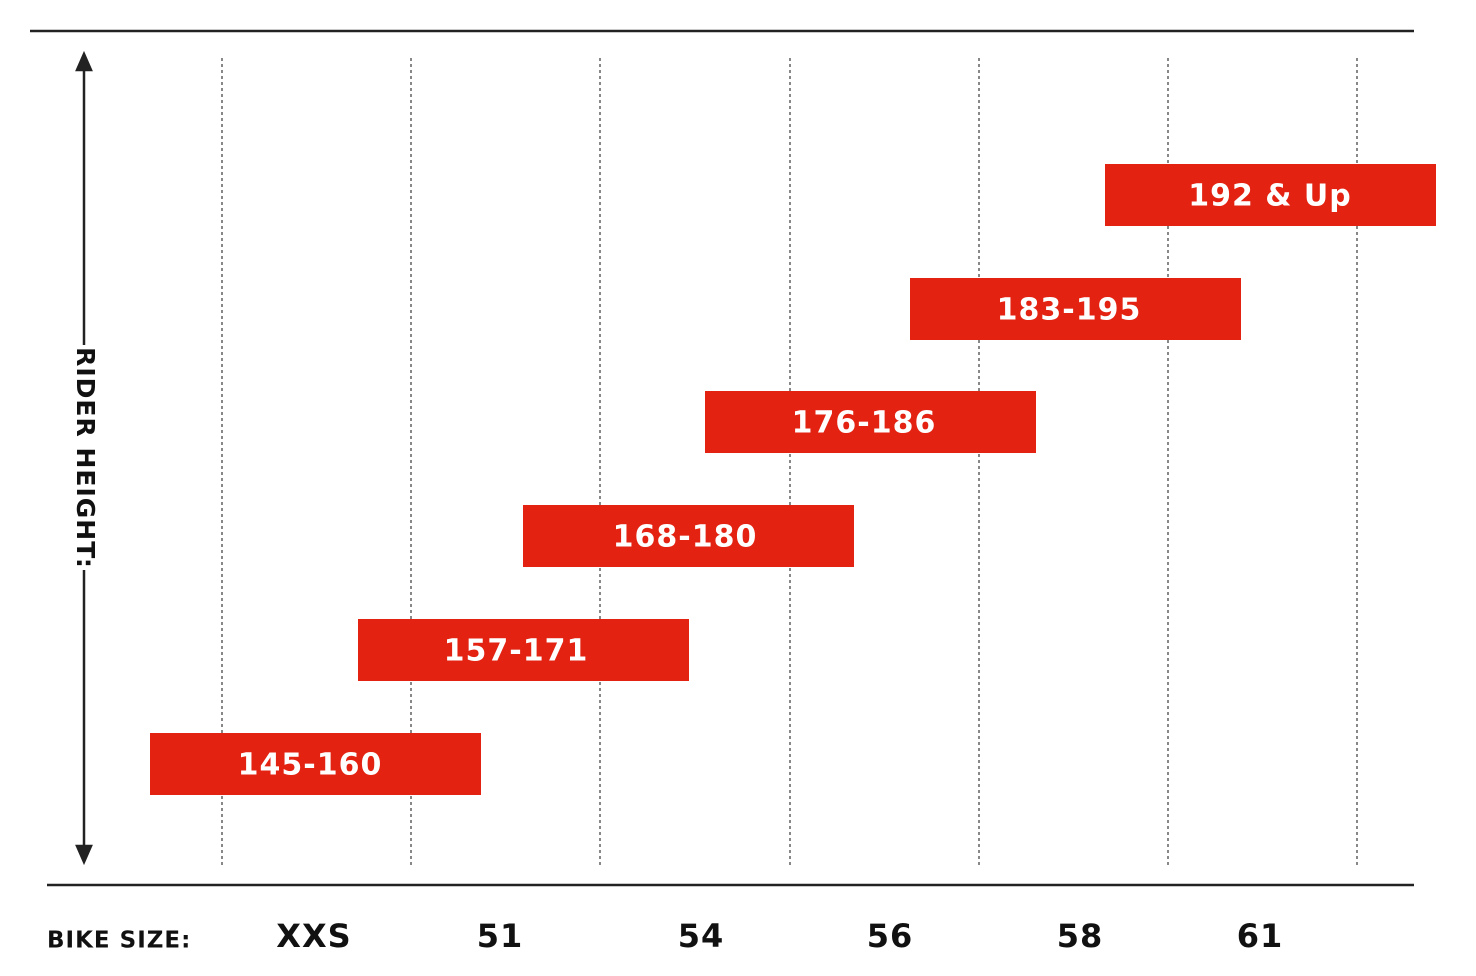 The height and width of the screenshot is (976, 1476). What do you see at coordinates (310, 765) in the screenshot?
I see `bar-label: 145-160` at bounding box center [310, 765].